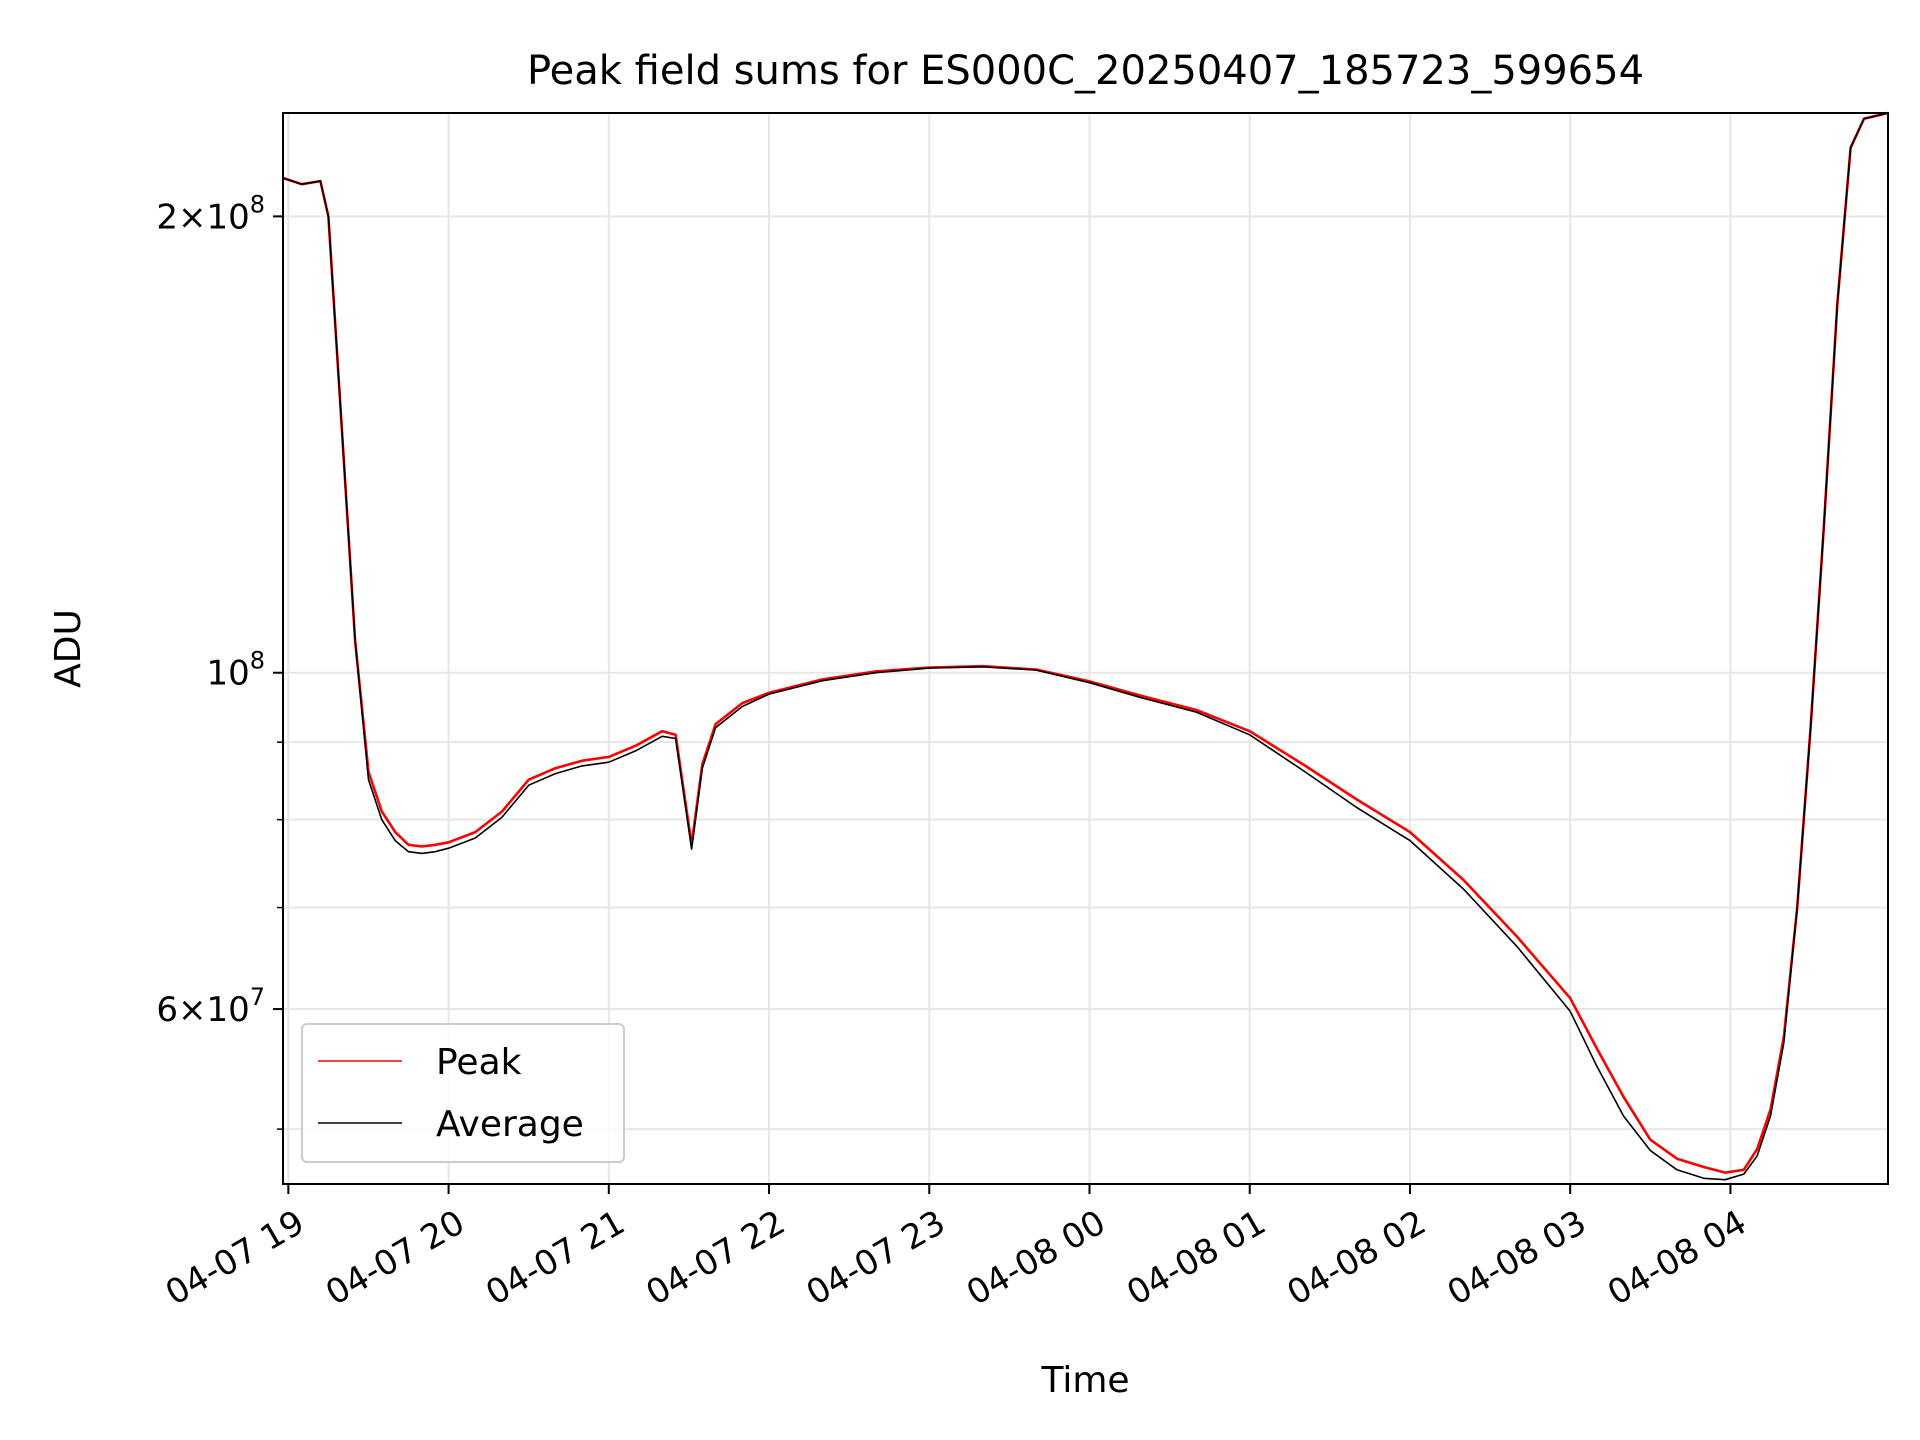 The height and width of the screenshot is (1440, 1920). I want to click on y-tick-label: 6×107, so click(210, 1006).